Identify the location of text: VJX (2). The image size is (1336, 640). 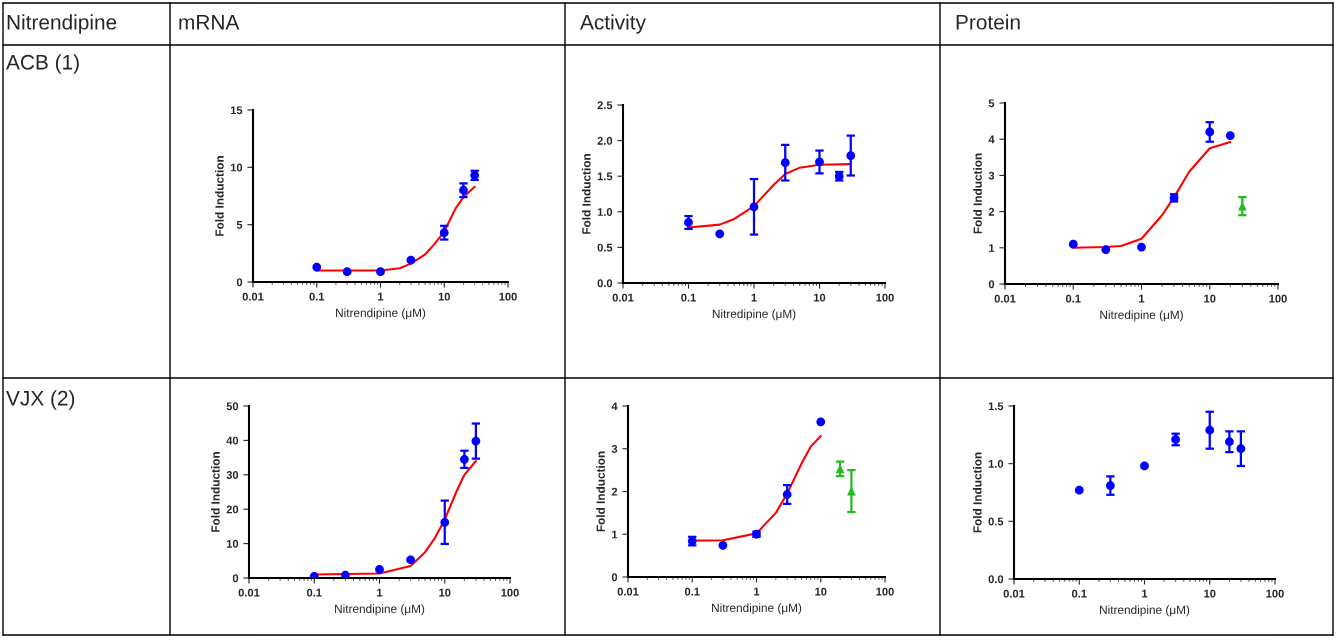
(40, 400).